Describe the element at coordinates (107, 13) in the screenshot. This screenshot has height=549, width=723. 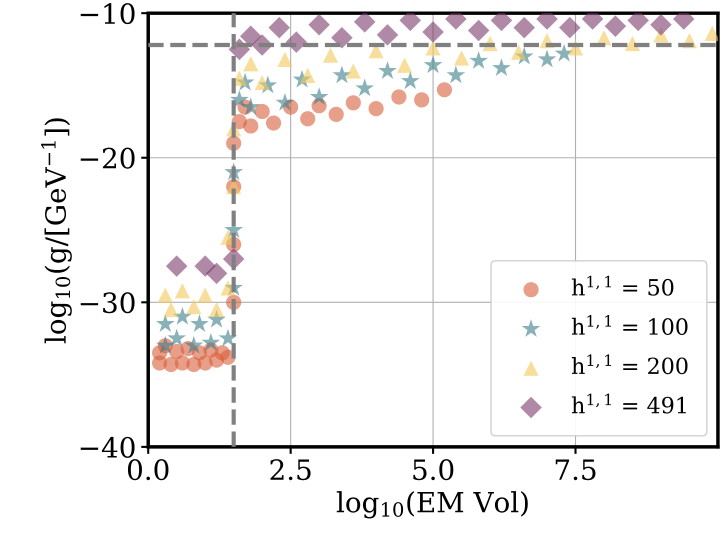
I see `y-tick-label: −10` at that location.